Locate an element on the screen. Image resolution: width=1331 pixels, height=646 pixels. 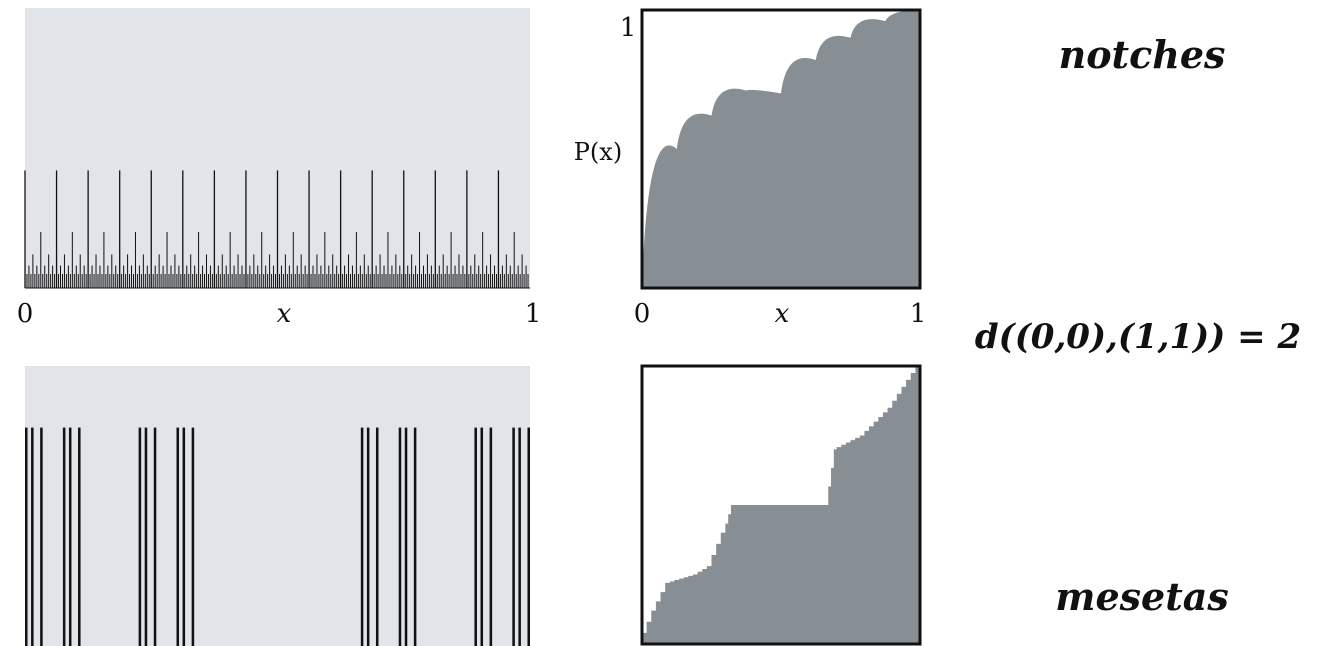
notches-distribution-frame is located at coordinates (781, 149).